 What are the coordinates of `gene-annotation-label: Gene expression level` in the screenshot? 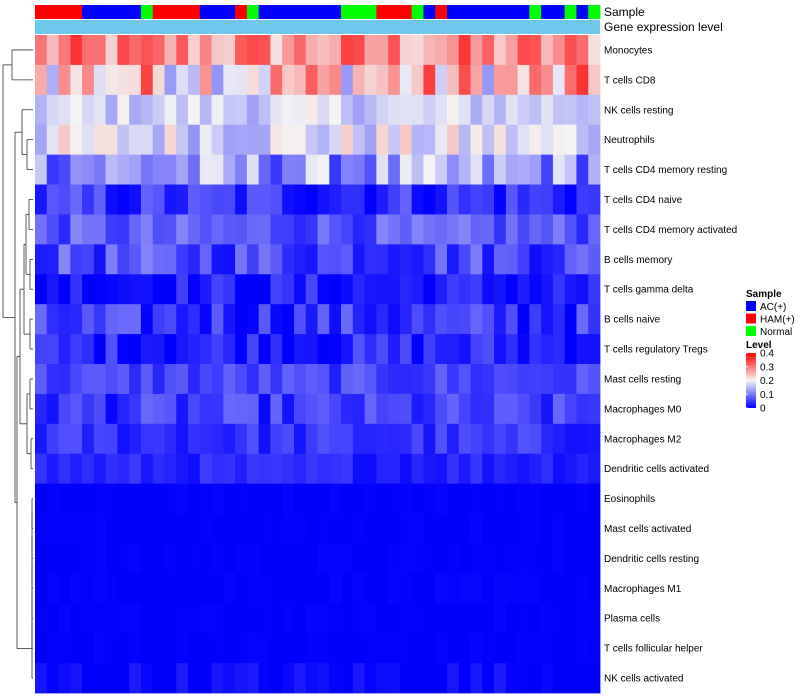 It's located at (663, 27).